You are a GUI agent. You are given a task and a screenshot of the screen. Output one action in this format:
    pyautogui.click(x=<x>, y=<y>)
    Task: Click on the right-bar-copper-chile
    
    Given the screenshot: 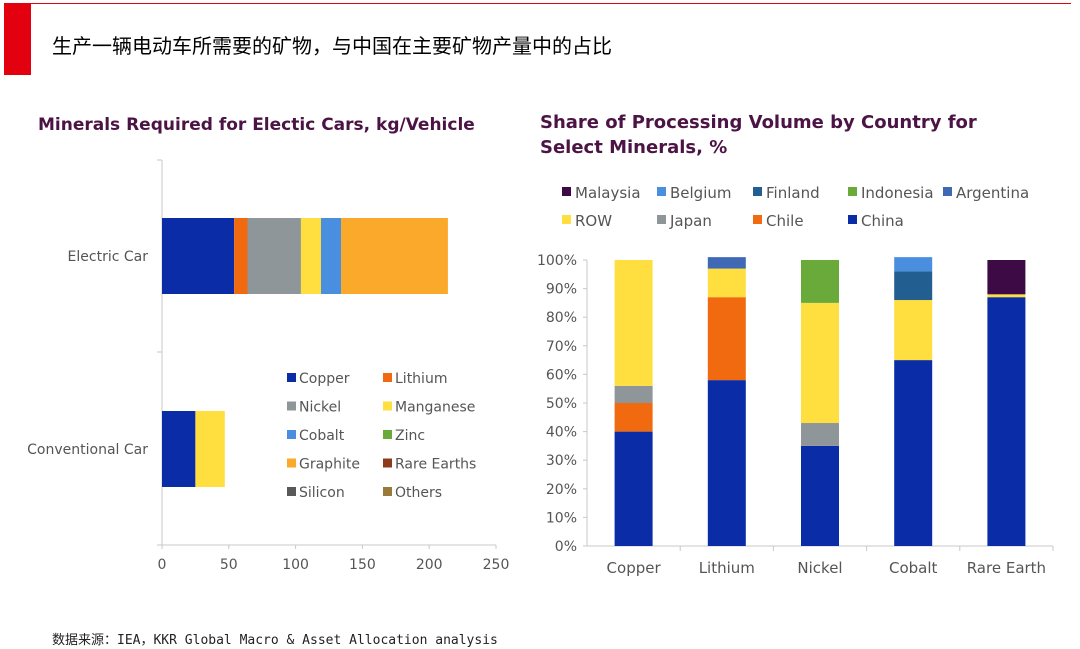 What is the action you would take?
    pyautogui.click(x=633, y=417)
    